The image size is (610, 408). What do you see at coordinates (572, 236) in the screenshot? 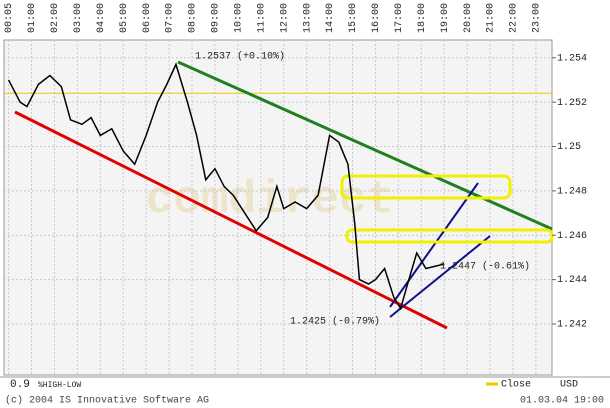
I see `y-tick-label: 1.246` at bounding box center [572, 236].